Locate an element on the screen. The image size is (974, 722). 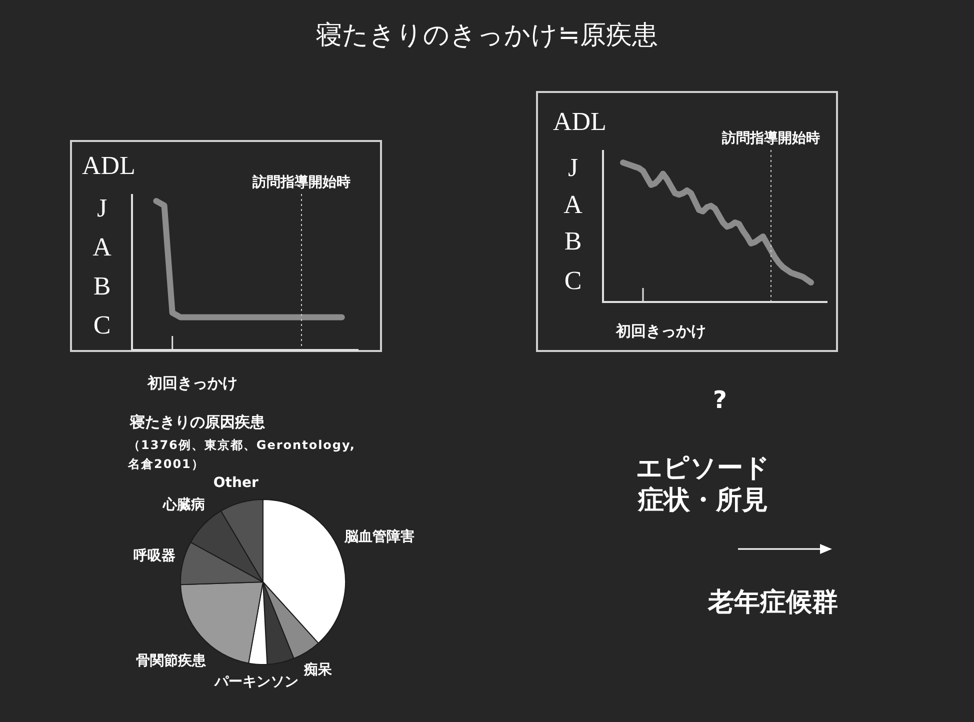
chart-subtitle: （1376例、東京都、Gerontology, 名倉2001） is located at coordinates (242, 455).